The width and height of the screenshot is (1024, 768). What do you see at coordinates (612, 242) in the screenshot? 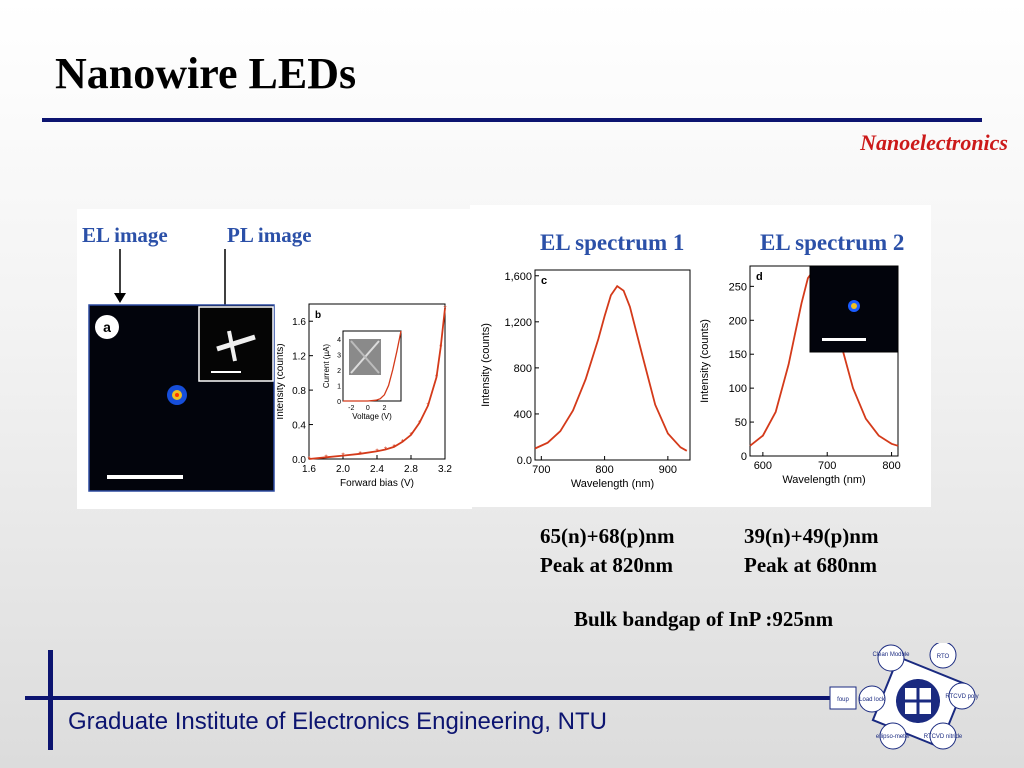
I see `el-spectrum-1-label: EL spectrum 1` at bounding box center [612, 242].